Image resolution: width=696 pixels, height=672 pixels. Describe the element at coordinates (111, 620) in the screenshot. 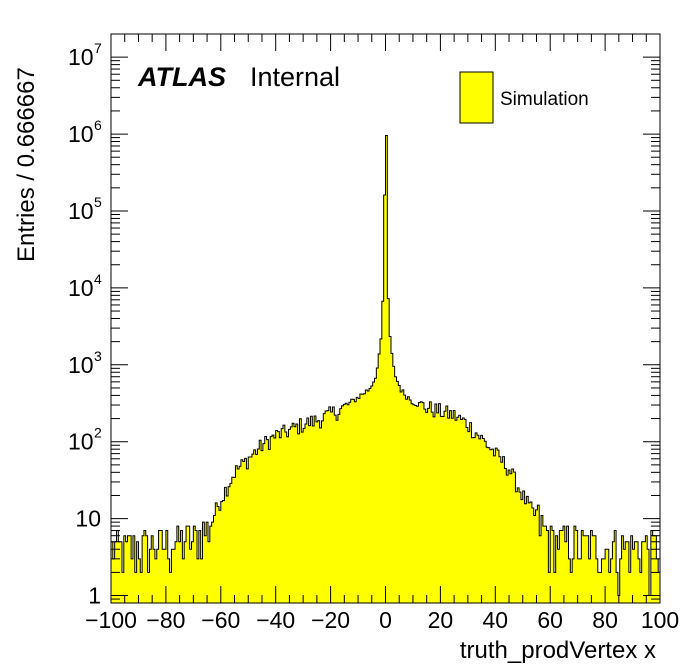

I see `x-tick-label: −100` at that location.